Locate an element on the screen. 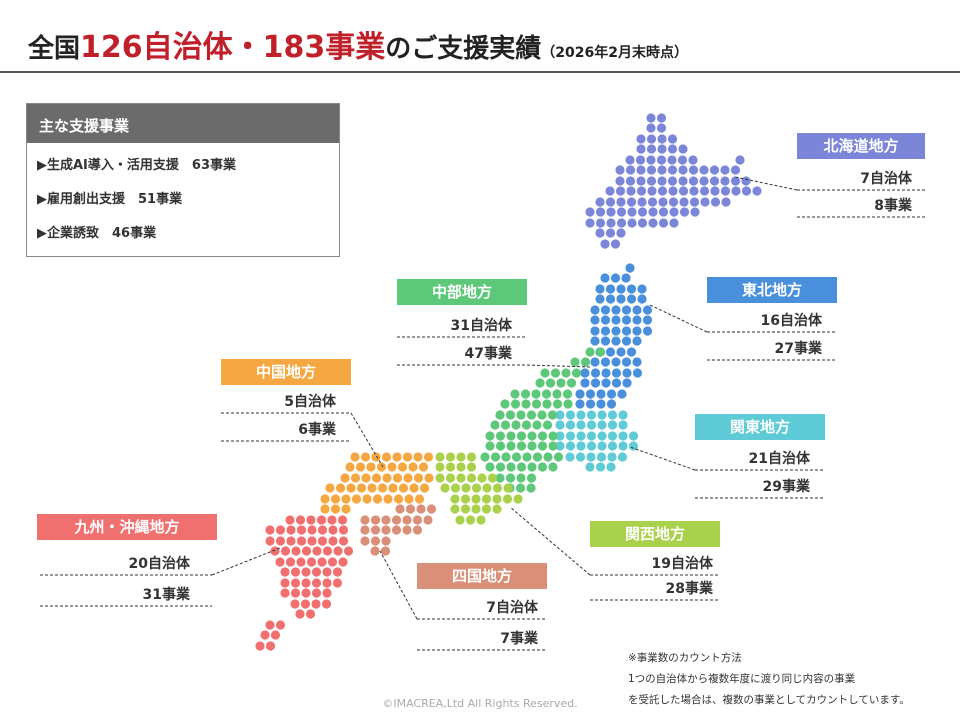 The width and height of the screenshot is (960, 720). note: ※事業数のカウント方法 is located at coordinates (685, 658).